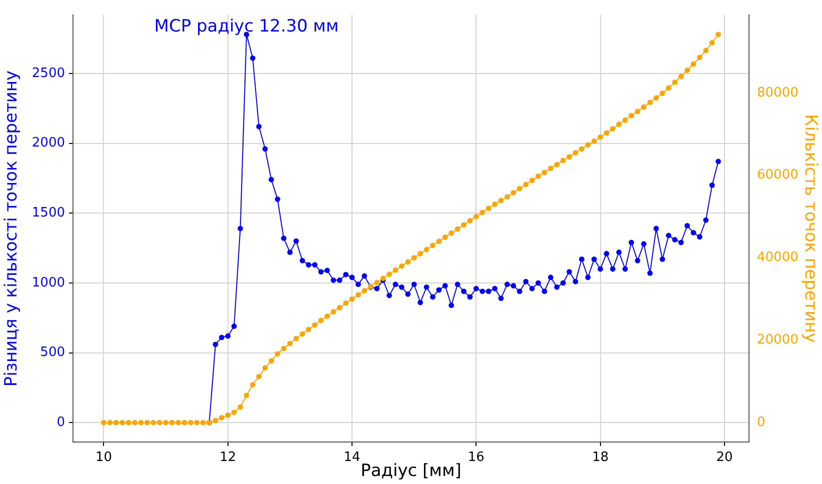 Image resolution: width=822 pixels, height=484 pixels. What do you see at coordinates (60, 422) in the screenshot?
I see `y-tick-label: 0` at bounding box center [60, 422].